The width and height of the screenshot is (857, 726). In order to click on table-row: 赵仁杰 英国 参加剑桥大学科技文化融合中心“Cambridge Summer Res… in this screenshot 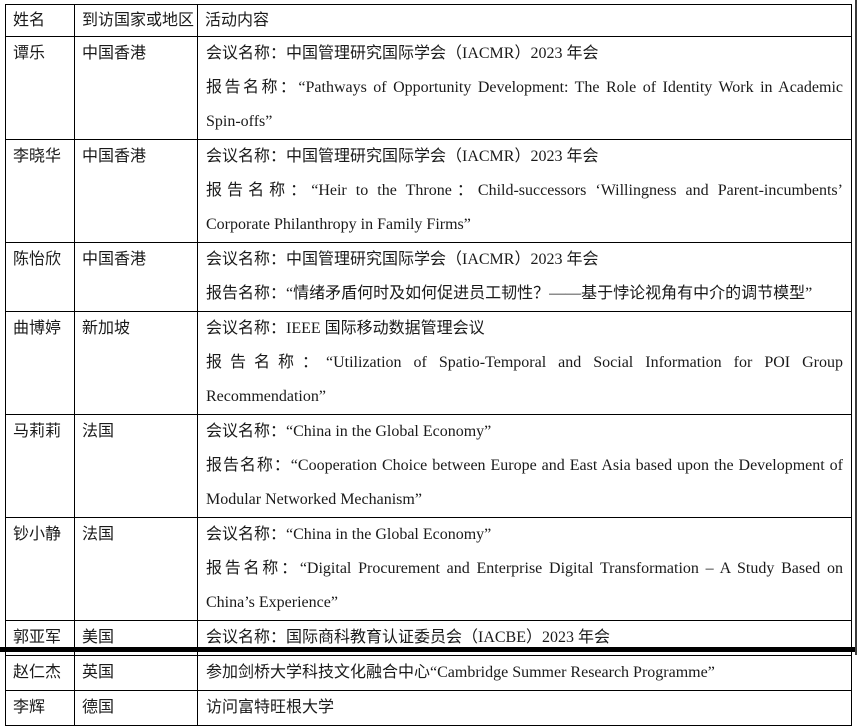, I will do `click(428, 673)`.